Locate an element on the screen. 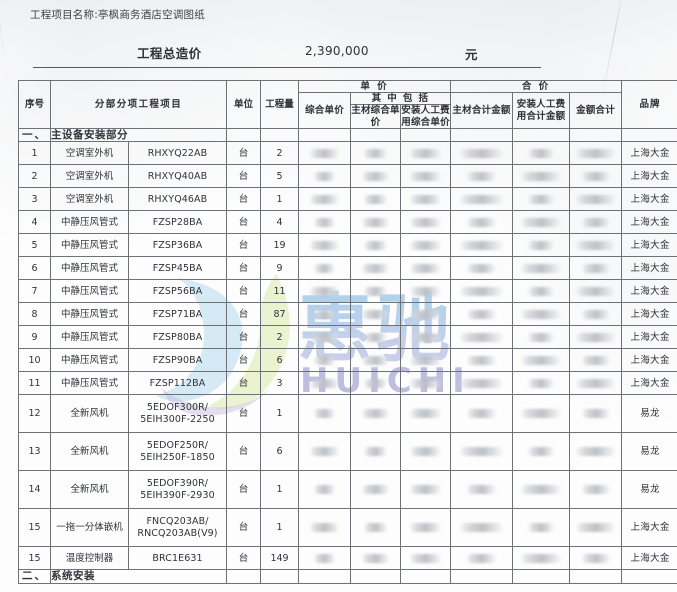 The height and width of the screenshot is (592, 677). row-quantity: 6 is located at coordinates (280, 452).